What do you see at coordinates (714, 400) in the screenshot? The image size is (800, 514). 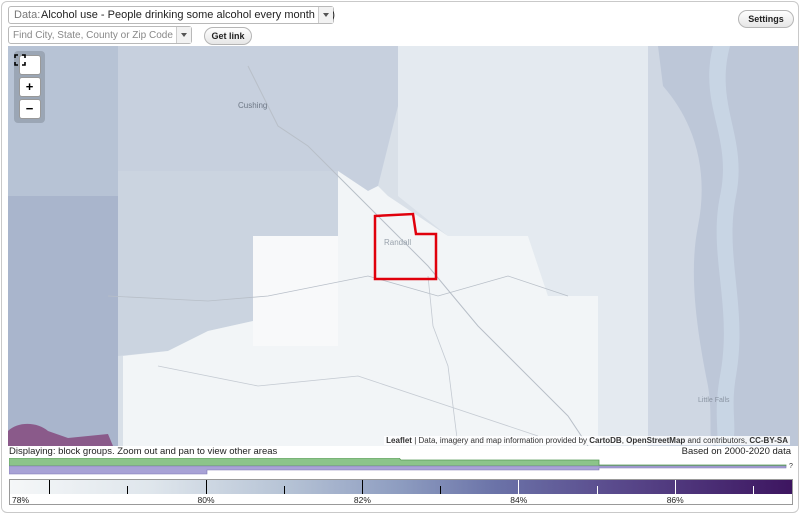 I see `map-label-2: Little Falls` at bounding box center [714, 400].